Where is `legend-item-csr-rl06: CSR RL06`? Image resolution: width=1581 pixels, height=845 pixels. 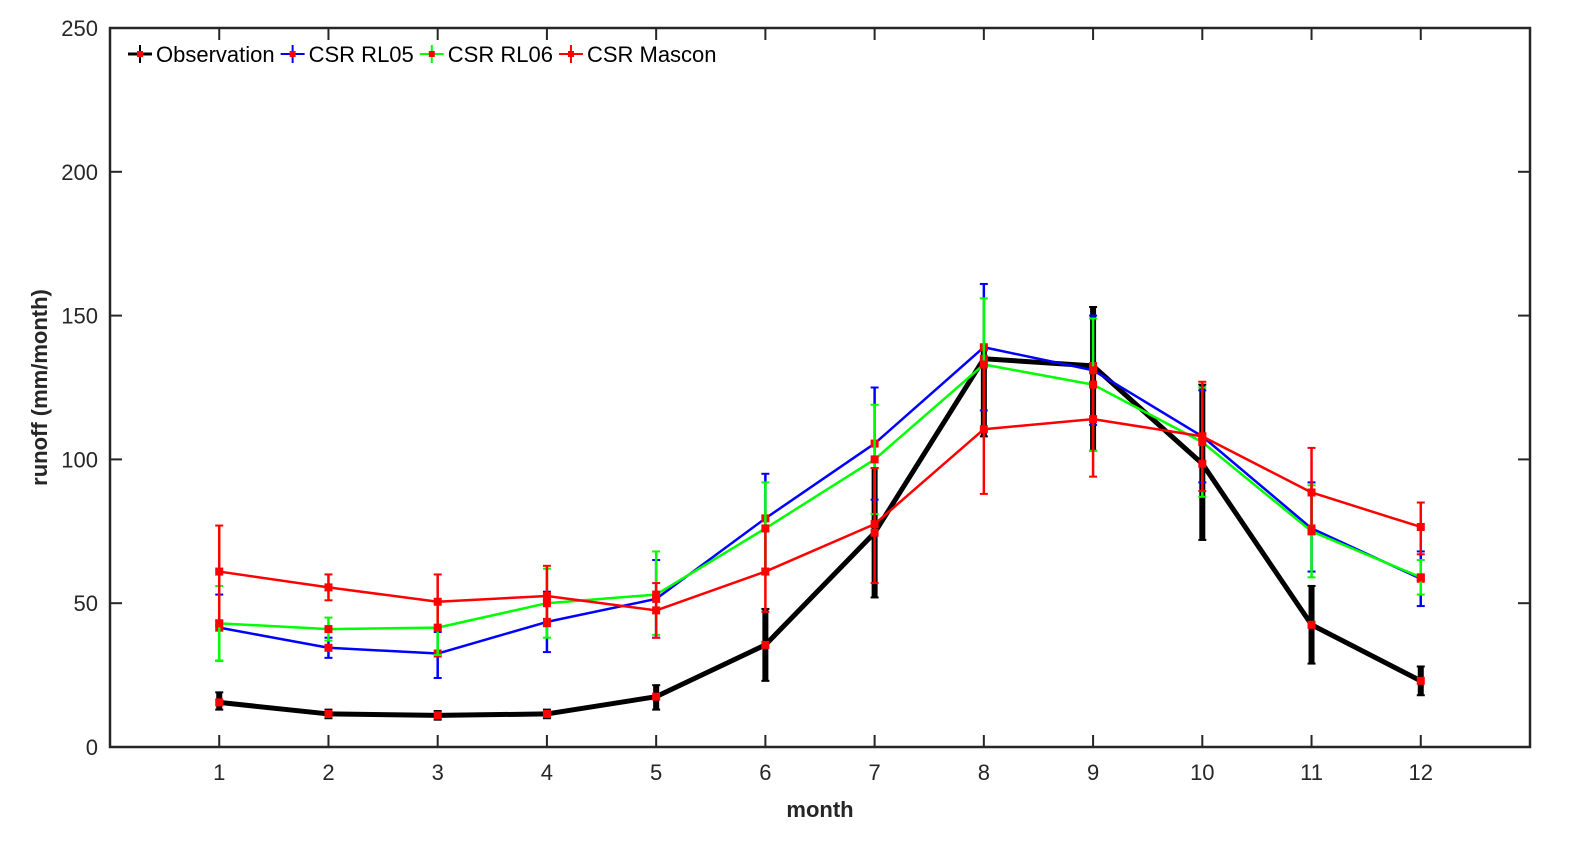
legend-item-csr-rl06: CSR RL06 is located at coordinates (486, 54).